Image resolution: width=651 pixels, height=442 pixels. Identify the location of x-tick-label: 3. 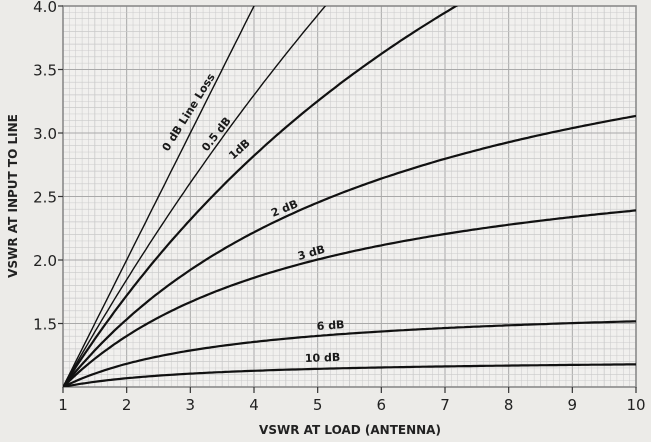
(191, 405).